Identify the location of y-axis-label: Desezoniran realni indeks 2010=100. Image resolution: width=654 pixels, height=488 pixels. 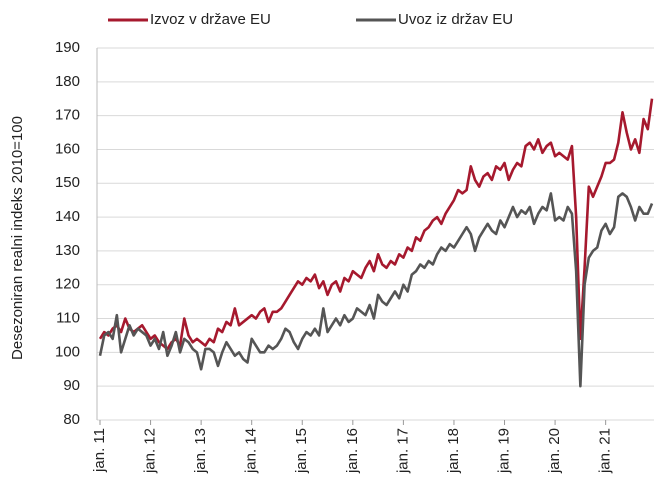
(17, 238).